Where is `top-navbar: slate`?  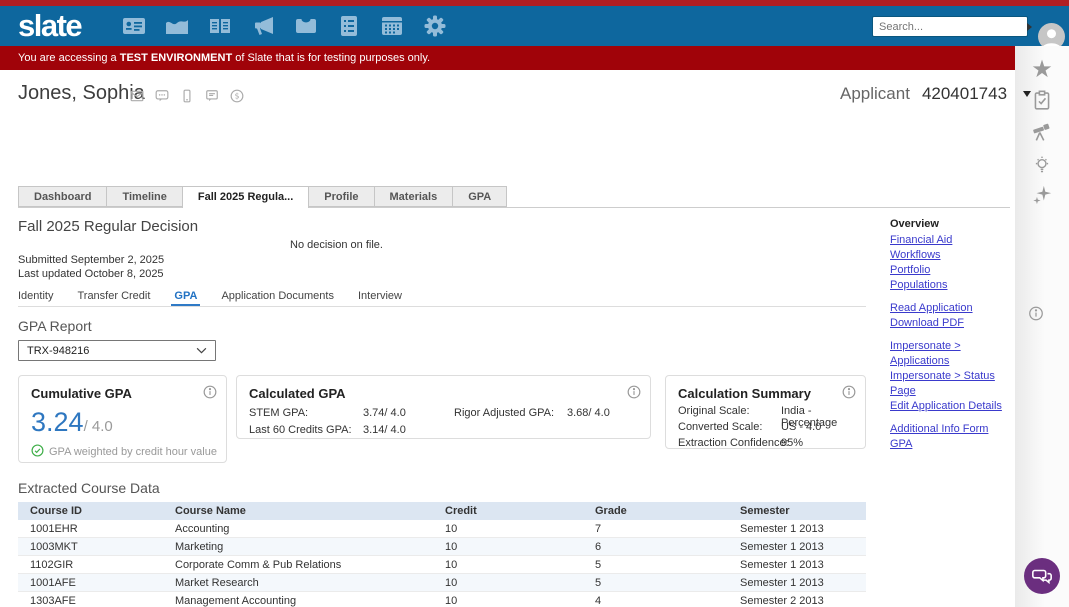 top-navbar: slate is located at coordinates (534, 28).